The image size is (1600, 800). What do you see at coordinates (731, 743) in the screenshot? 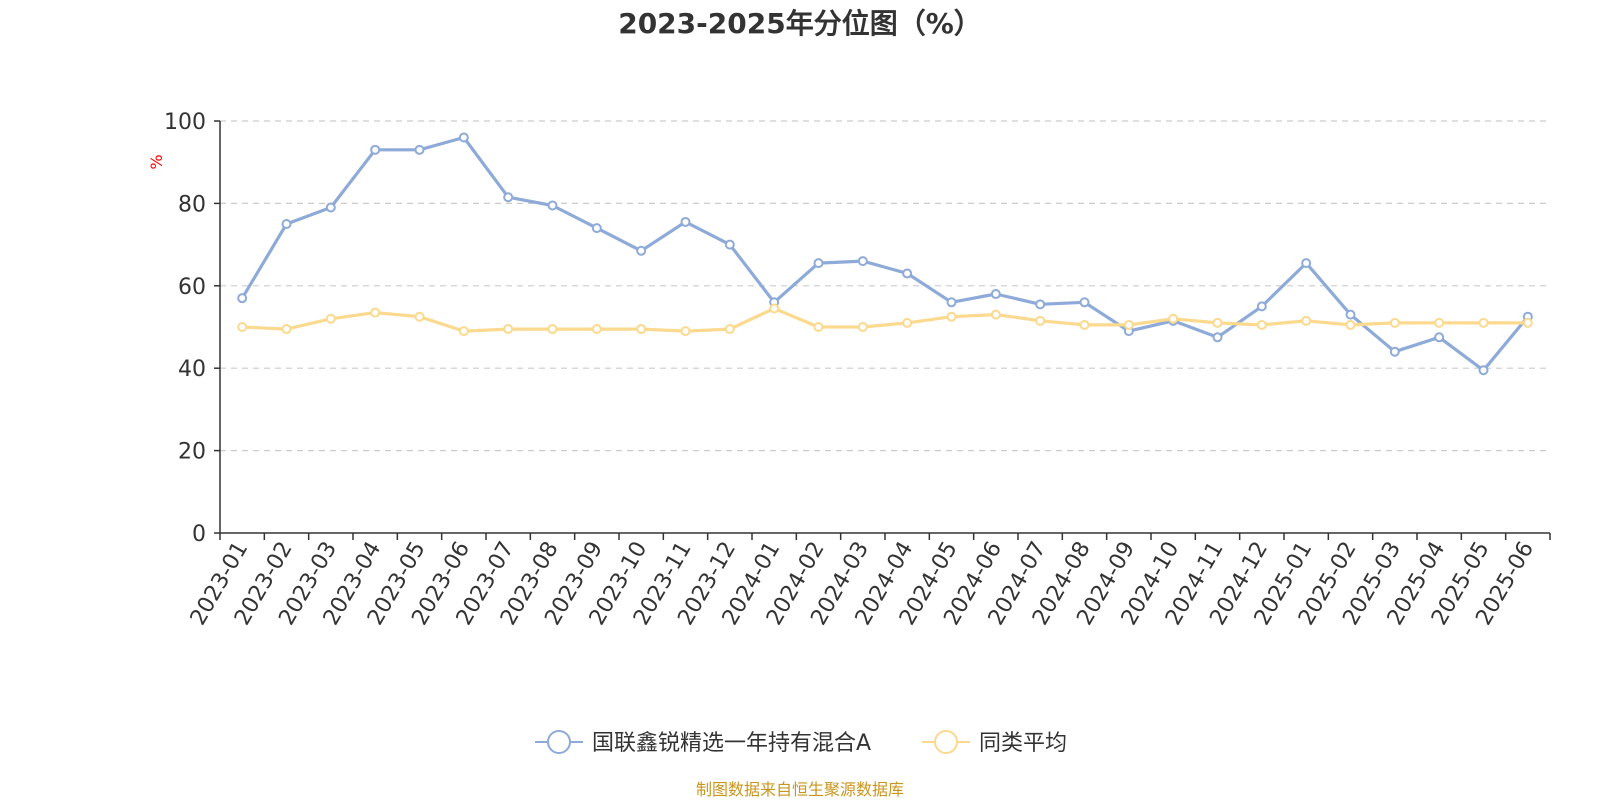
I see `legend-label: 国联鑫锐精选一年持有混合A` at bounding box center [731, 743].